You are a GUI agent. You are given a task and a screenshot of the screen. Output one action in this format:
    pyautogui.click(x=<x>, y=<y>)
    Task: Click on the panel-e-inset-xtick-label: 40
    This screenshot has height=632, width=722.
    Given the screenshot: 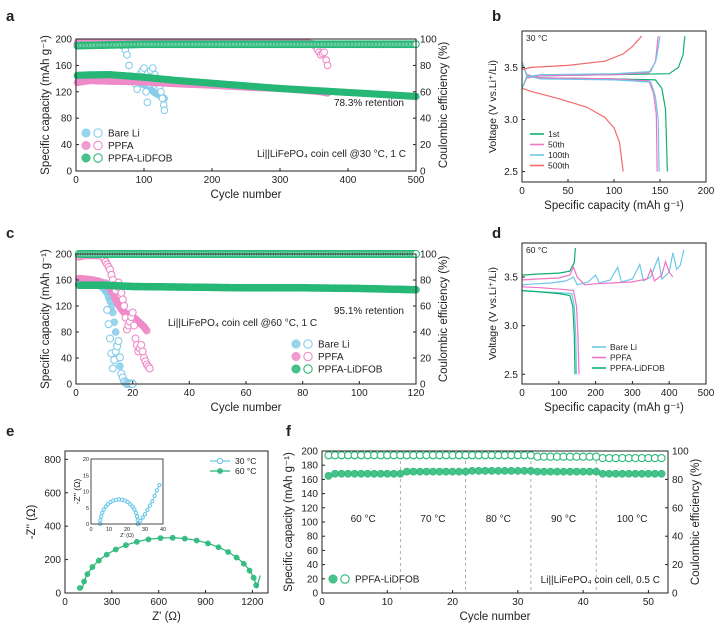 What is the action you would take?
    pyautogui.click(x=163, y=530)
    